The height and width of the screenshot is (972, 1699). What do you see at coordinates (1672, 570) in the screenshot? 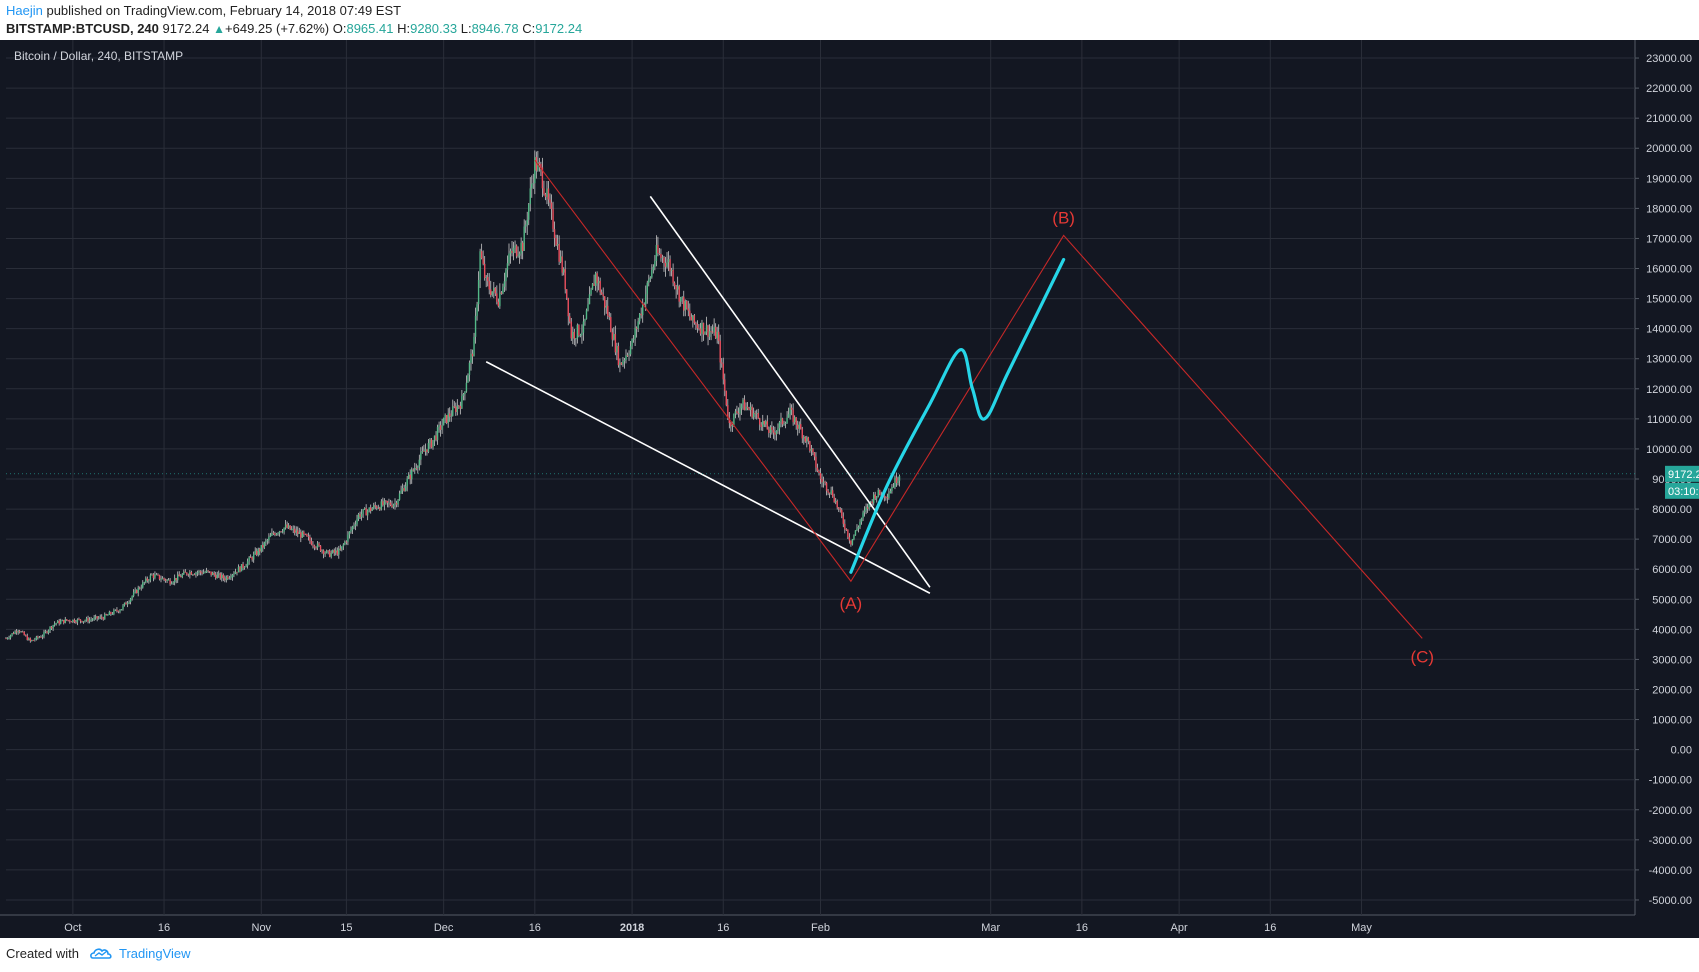
I see `y-tick-label: 6000.00` at bounding box center [1672, 570].